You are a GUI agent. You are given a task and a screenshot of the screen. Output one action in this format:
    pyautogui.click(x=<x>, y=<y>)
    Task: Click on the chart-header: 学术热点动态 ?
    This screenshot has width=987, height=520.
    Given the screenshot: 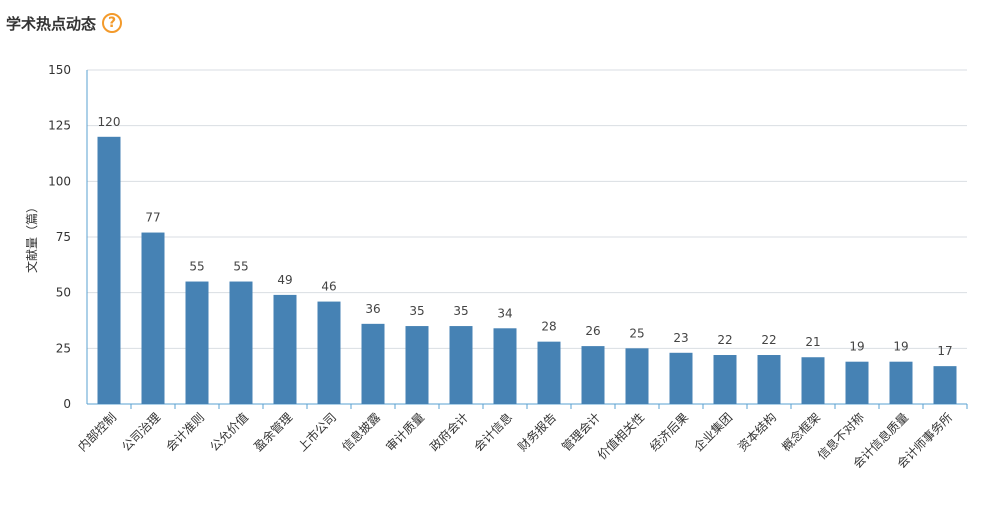 What is the action you would take?
    pyautogui.click(x=64, y=23)
    